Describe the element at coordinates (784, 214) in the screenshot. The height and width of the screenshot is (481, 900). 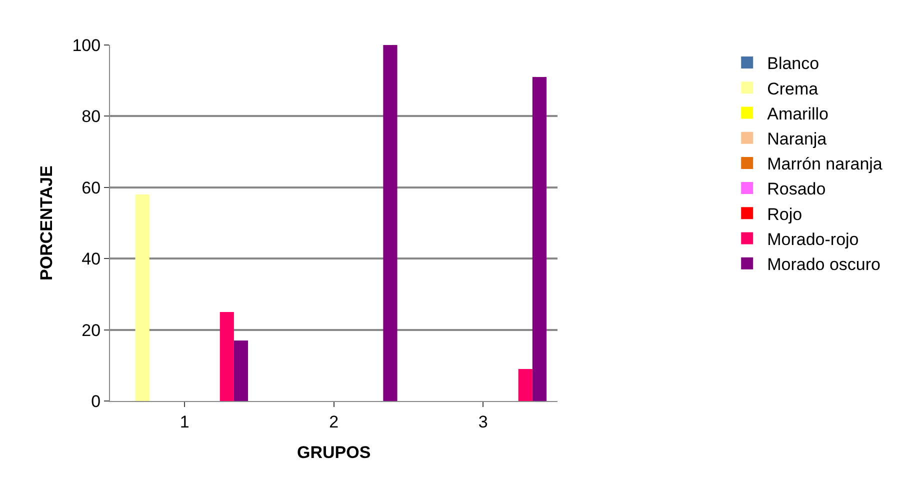
I see `legend-label: Rojo` at that location.